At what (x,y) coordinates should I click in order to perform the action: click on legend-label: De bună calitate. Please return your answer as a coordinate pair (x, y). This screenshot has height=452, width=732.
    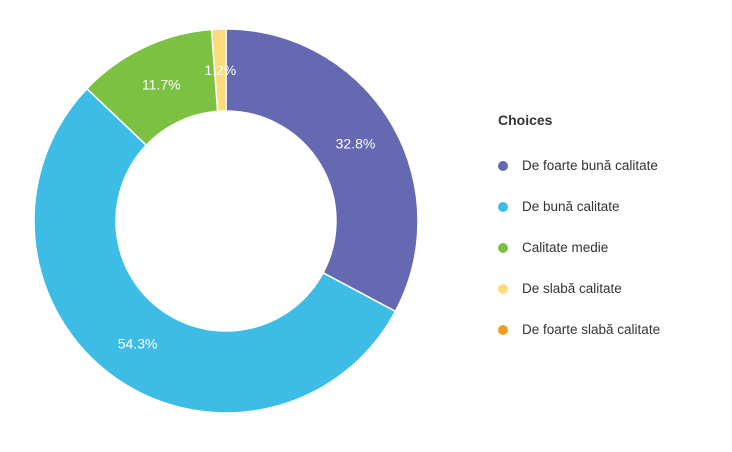
    Looking at the image, I should click on (571, 206).